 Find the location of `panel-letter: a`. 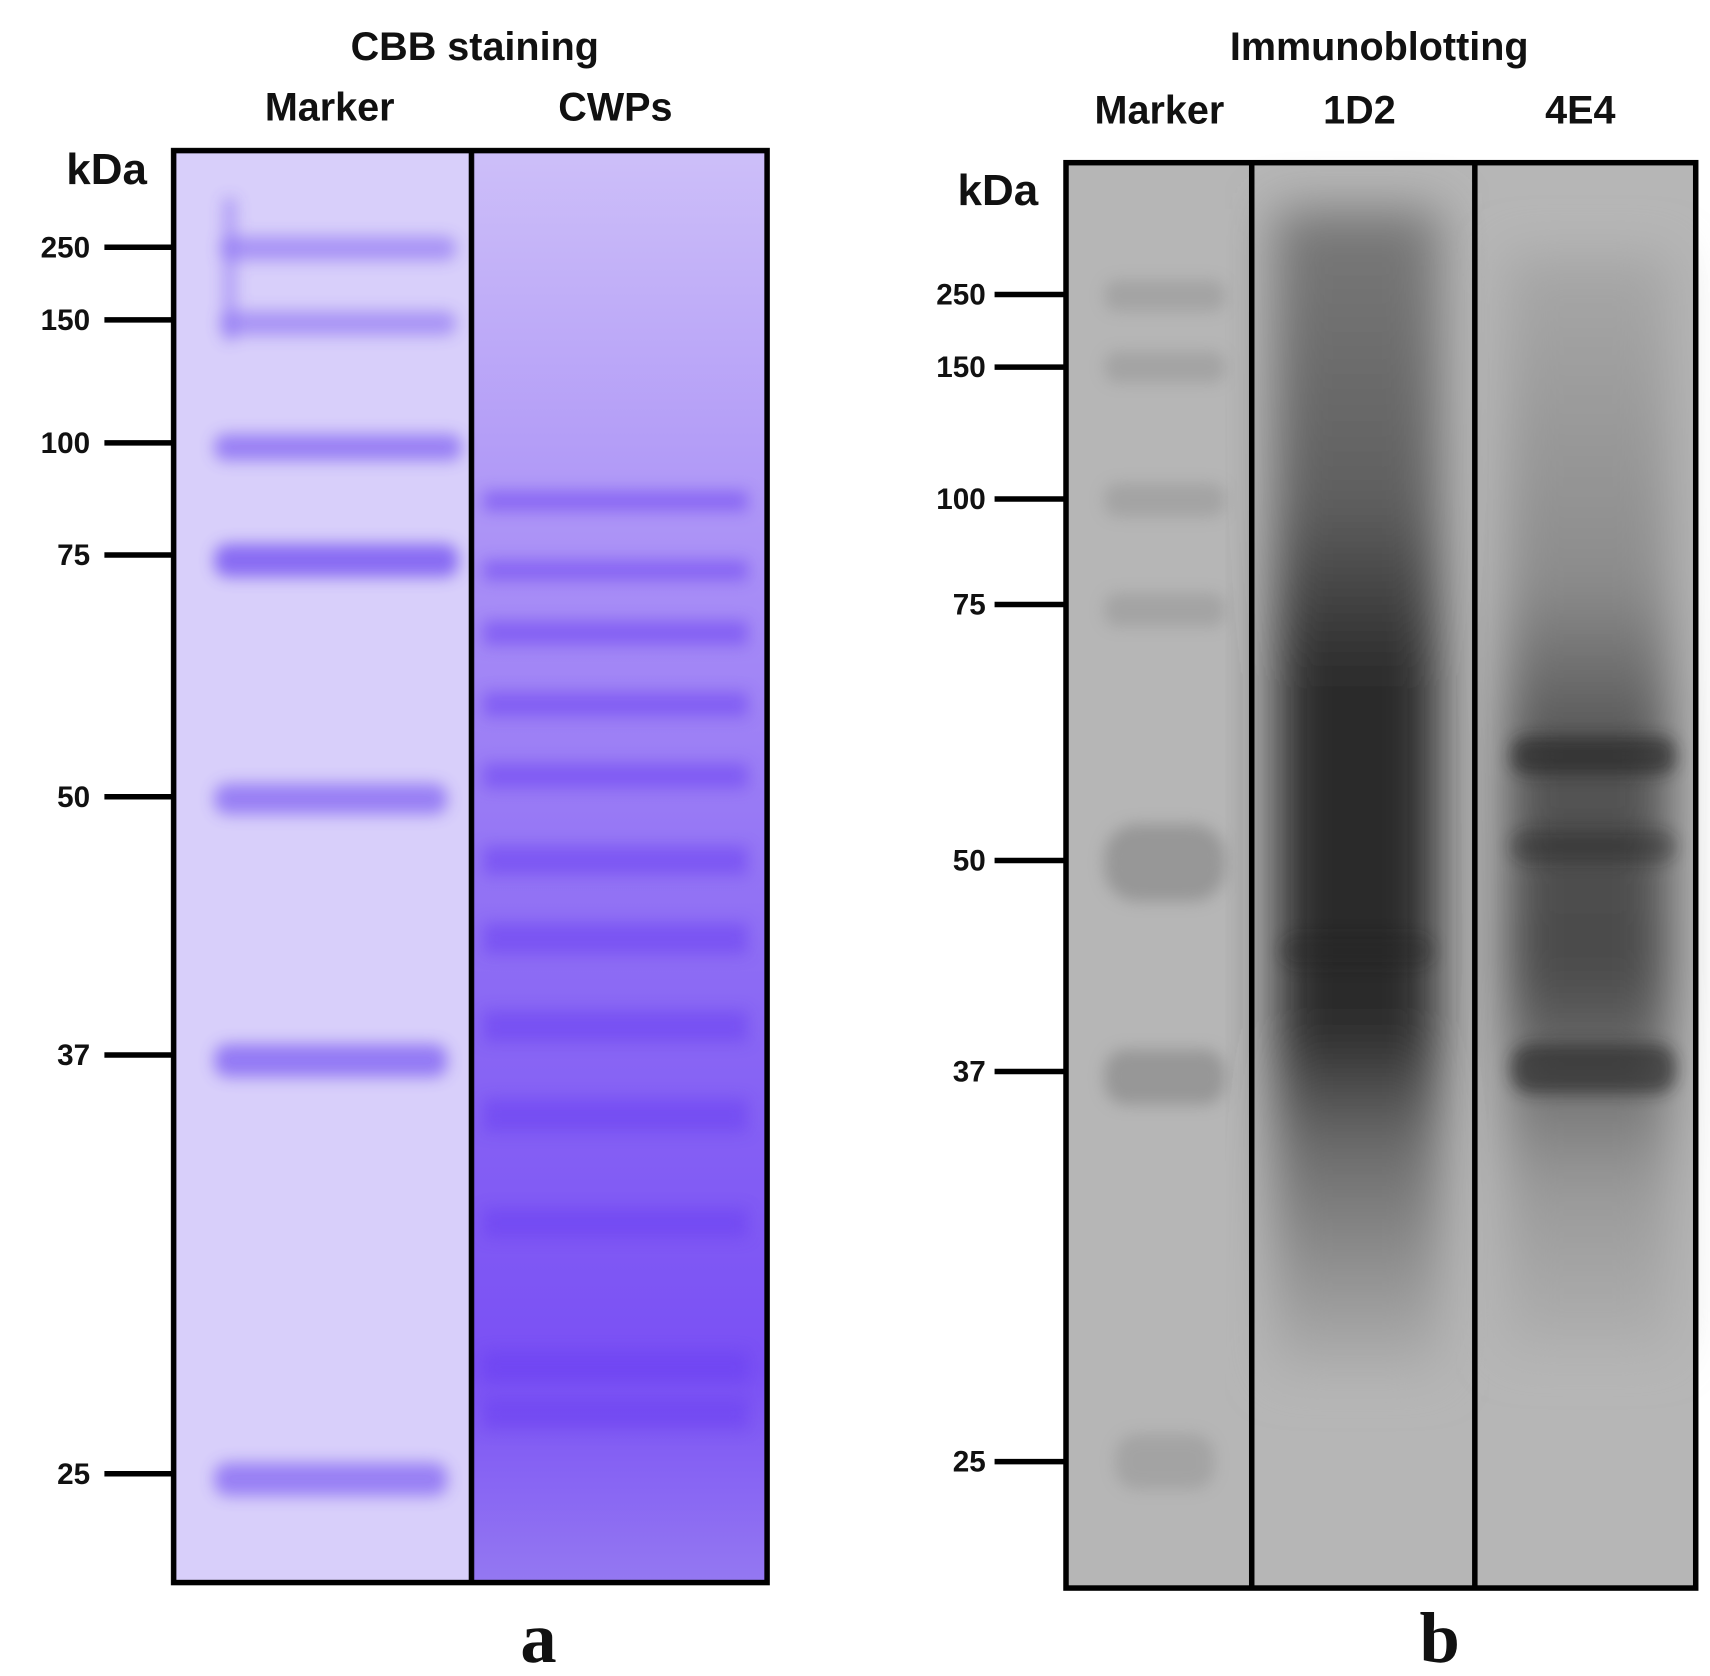

panel-letter: a is located at coordinates (538, 1636).